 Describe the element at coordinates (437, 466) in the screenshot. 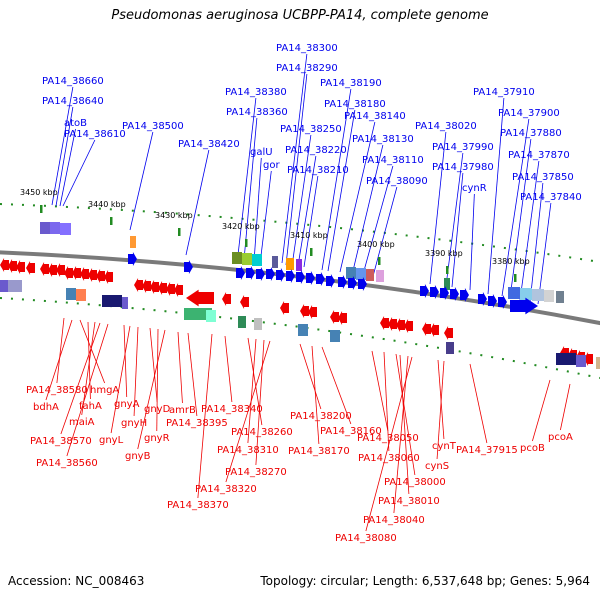

I see `gene-label-cyns: cynS` at that location.